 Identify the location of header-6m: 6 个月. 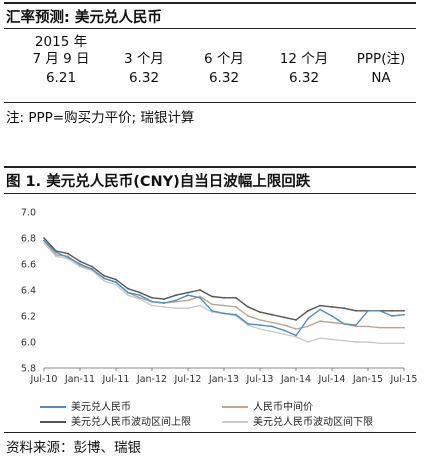
(224, 59).